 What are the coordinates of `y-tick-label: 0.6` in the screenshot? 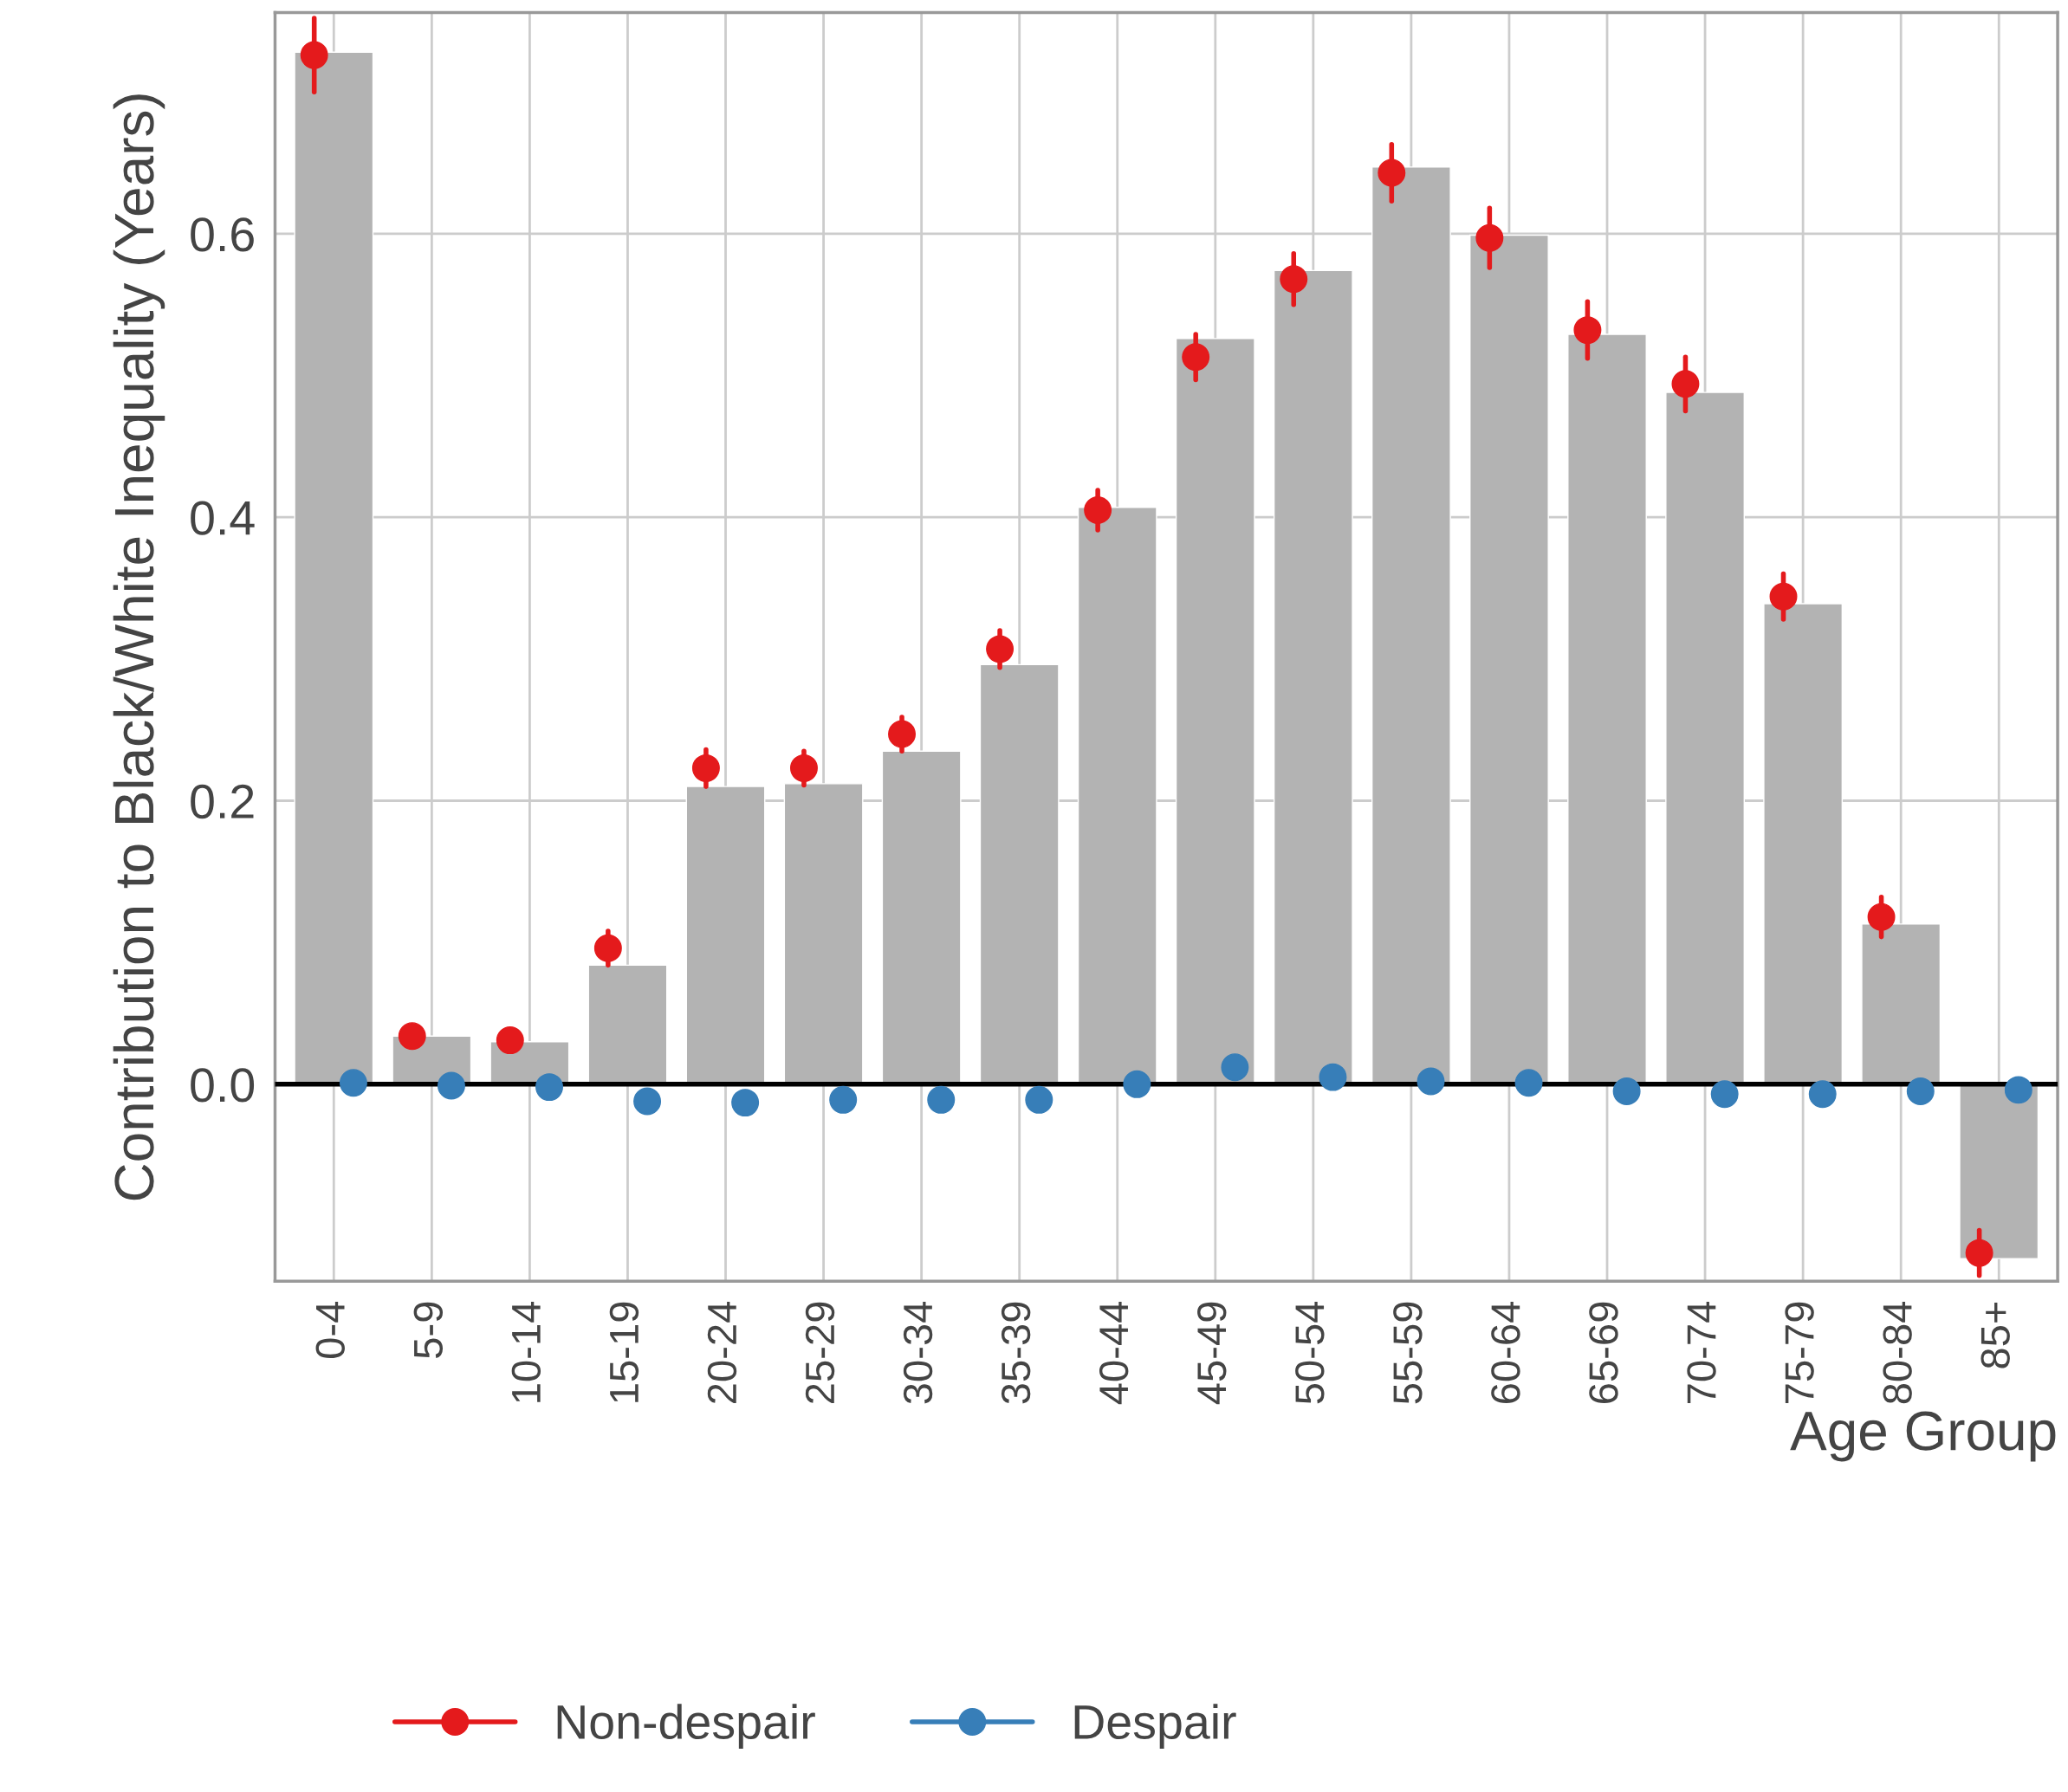 It's located at (222, 234).